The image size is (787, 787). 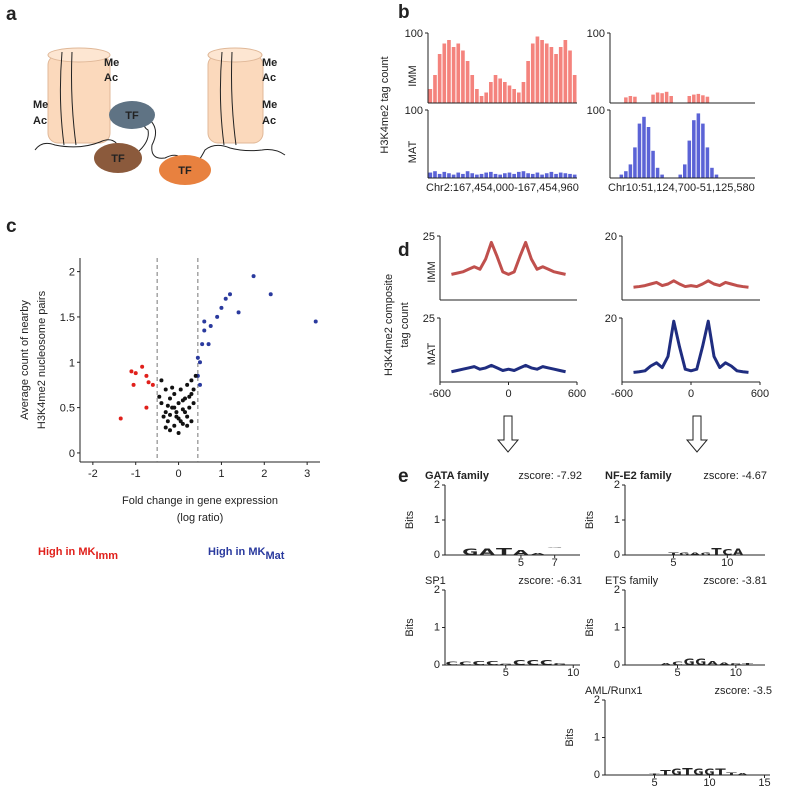 What do you see at coordinates (577, 394) in the screenshot?
I see `x-tick-label: 600` at bounding box center [577, 394].